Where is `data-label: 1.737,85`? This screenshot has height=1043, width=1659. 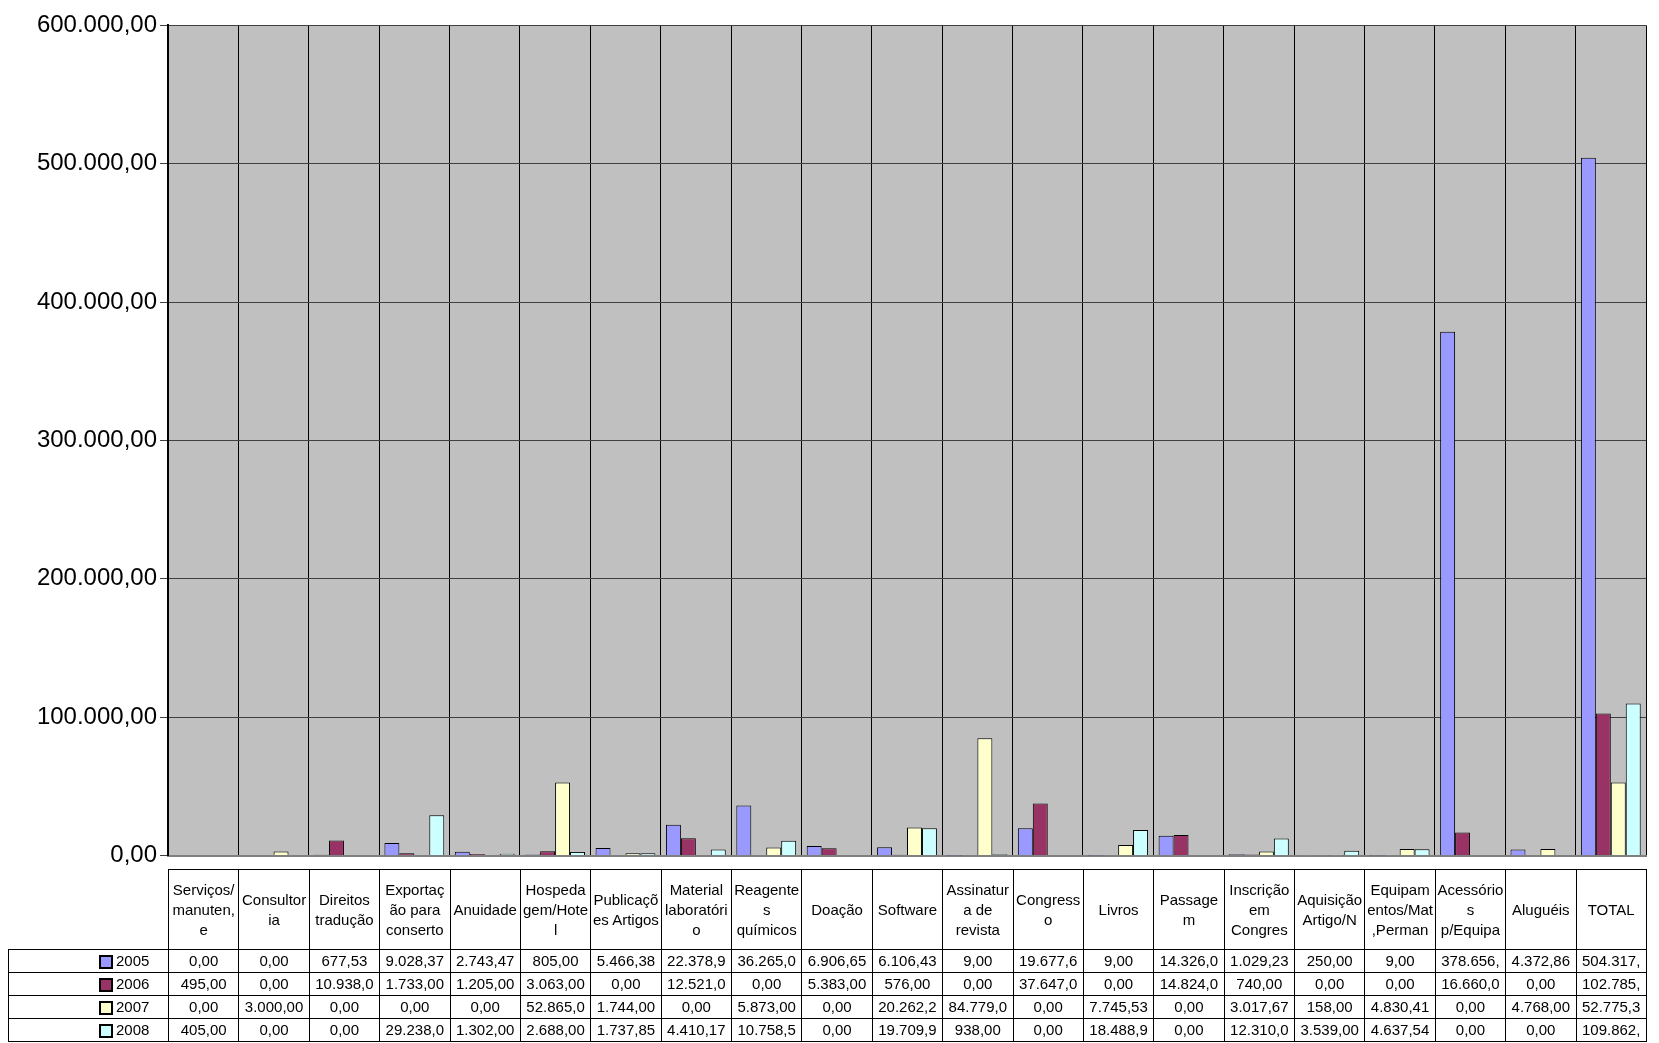
data-label: 1.737,85 is located at coordinates (626, 1030).